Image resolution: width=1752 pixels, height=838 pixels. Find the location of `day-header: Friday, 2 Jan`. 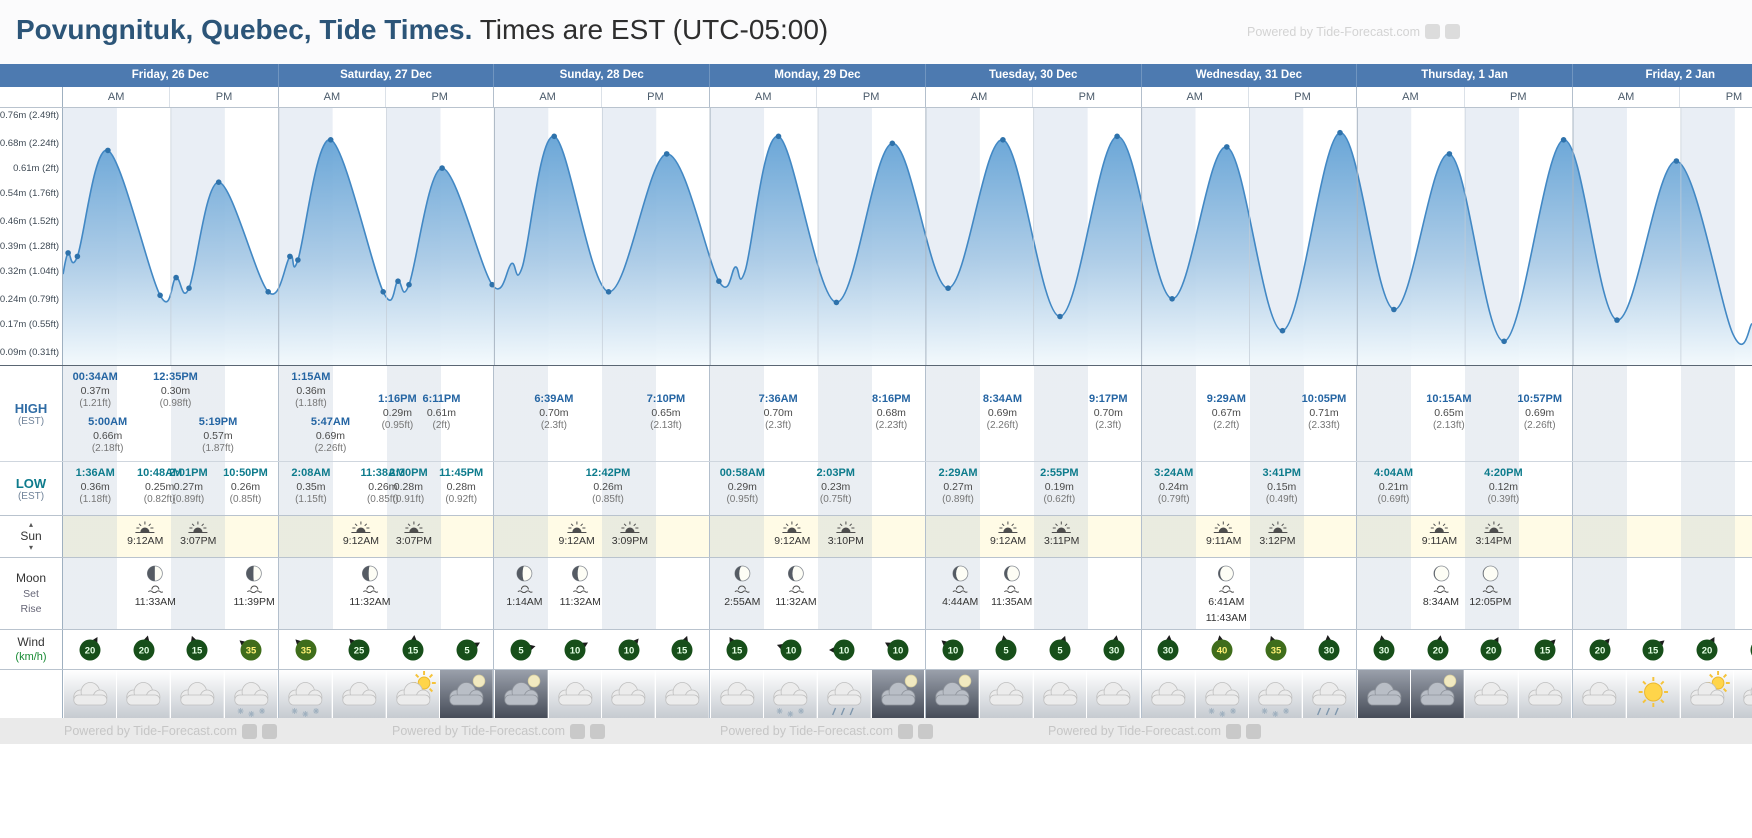

day-header: Friday, 2 Jan is located at coordinates (1662, 75).